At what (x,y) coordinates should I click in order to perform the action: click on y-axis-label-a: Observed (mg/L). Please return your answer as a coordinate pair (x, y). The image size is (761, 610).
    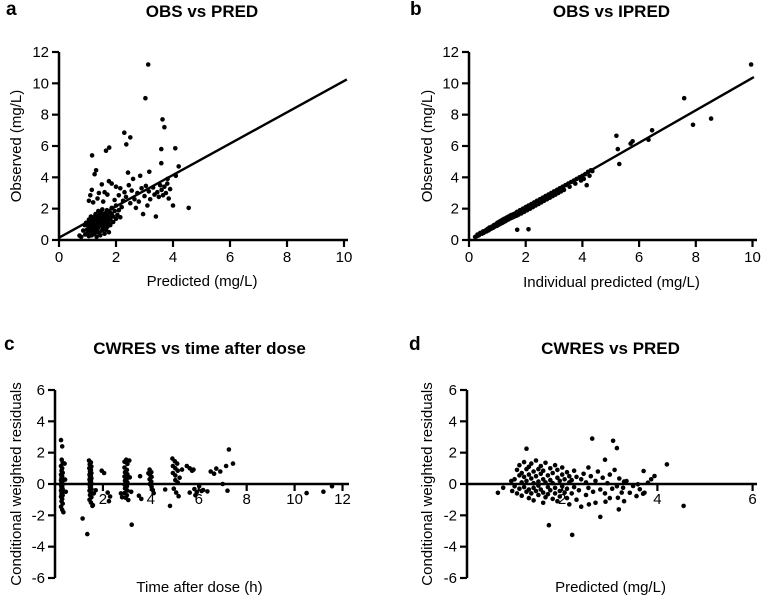
    Looking at the image, I should click on (16, 146).